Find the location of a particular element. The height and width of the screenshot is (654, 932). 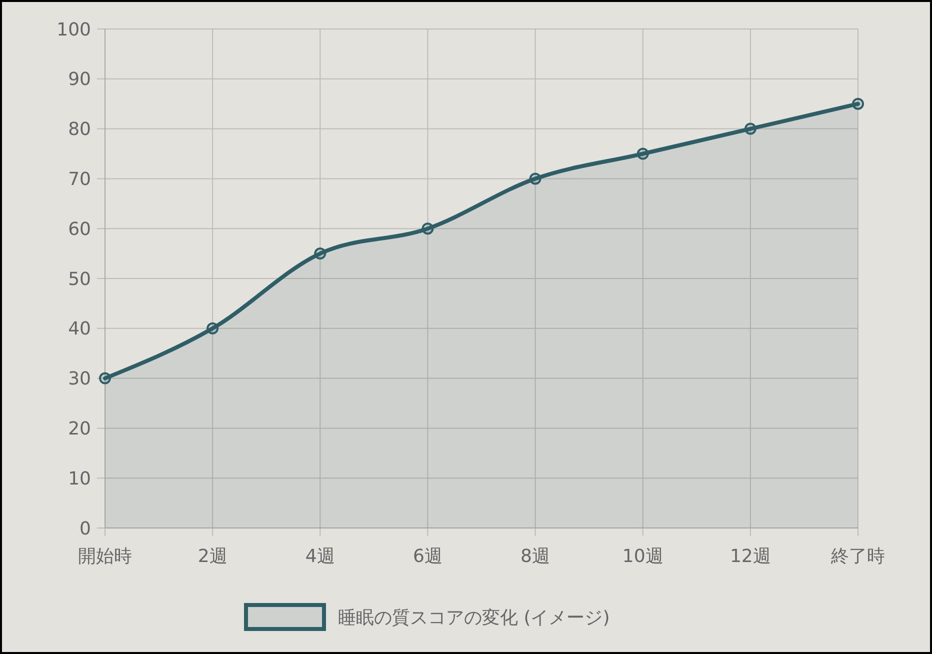

x-tick-label: 2週 is located at coordinates (213, 556).